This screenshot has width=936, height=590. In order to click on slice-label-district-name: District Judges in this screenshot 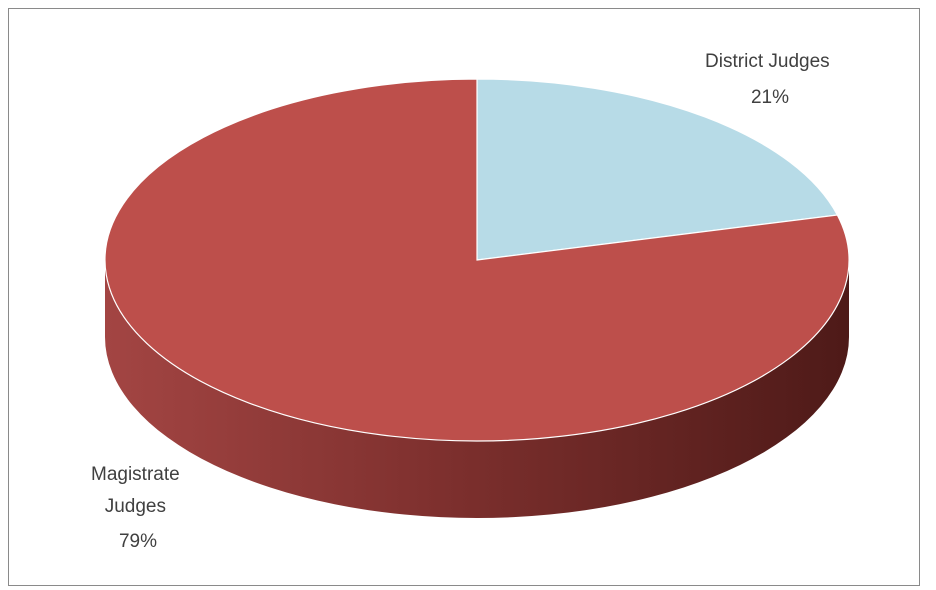, I will do `click(767, 61)`.